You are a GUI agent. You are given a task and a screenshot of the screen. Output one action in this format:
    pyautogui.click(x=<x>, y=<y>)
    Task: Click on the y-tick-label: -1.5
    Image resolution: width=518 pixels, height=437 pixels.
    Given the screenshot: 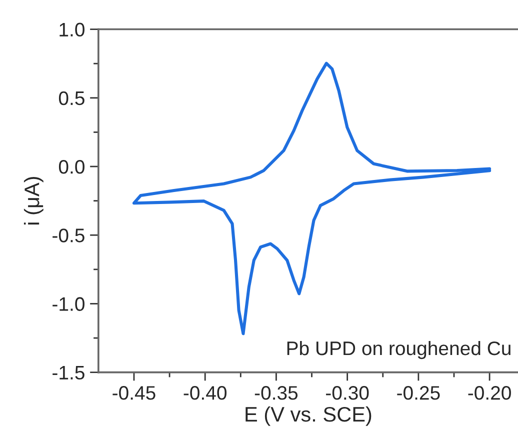 What is the action you would take?
    pyautogui.click(x=68, y=373)
    